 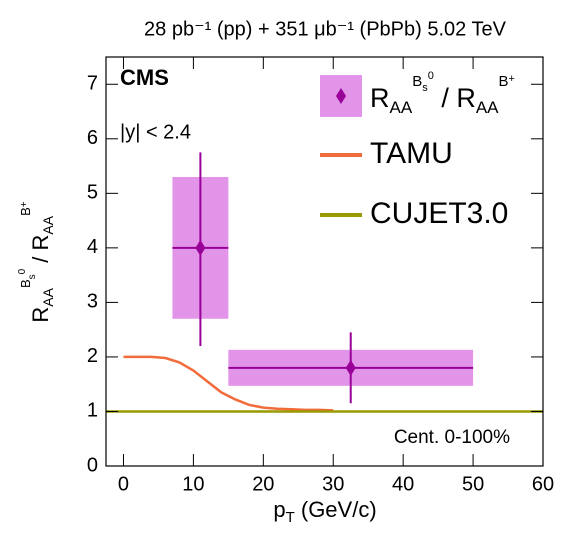 I want to click on legend-label-part: 0, so click(x=431, y=76).